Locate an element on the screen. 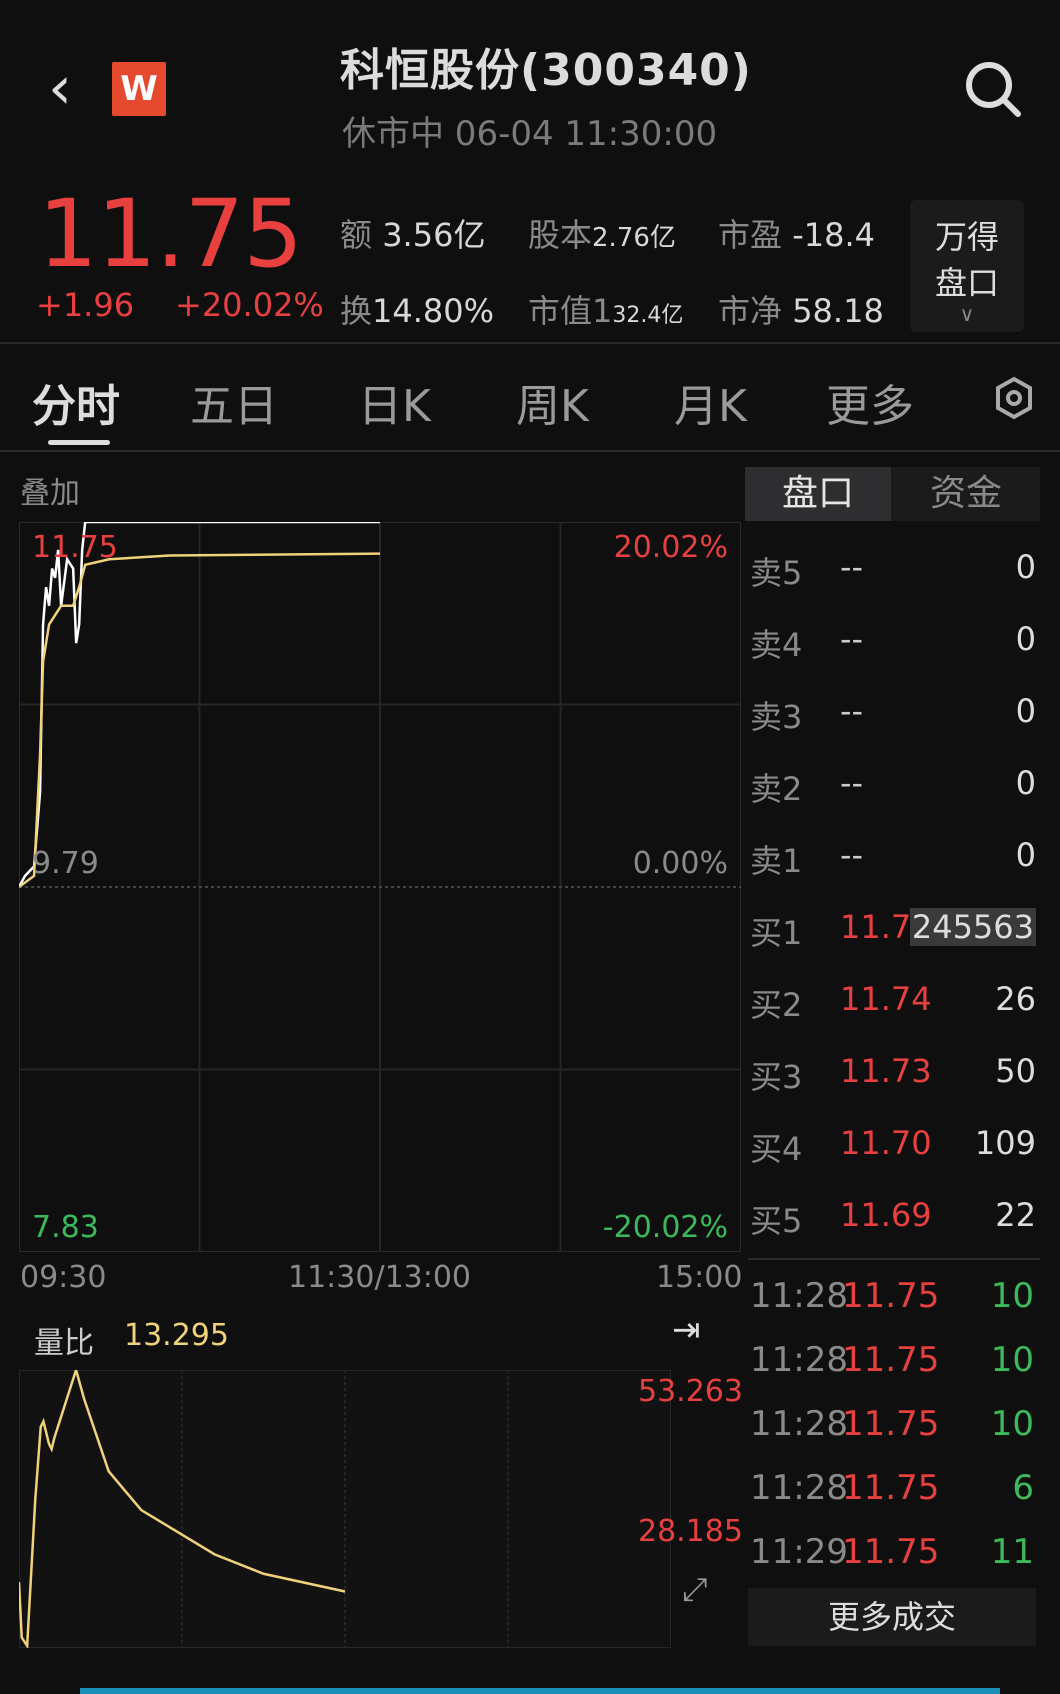 Image resolution: width=1060 pixels, height=1694 pixels. y-label-high-pct: 20.02% is located at coordinates (670, 547).